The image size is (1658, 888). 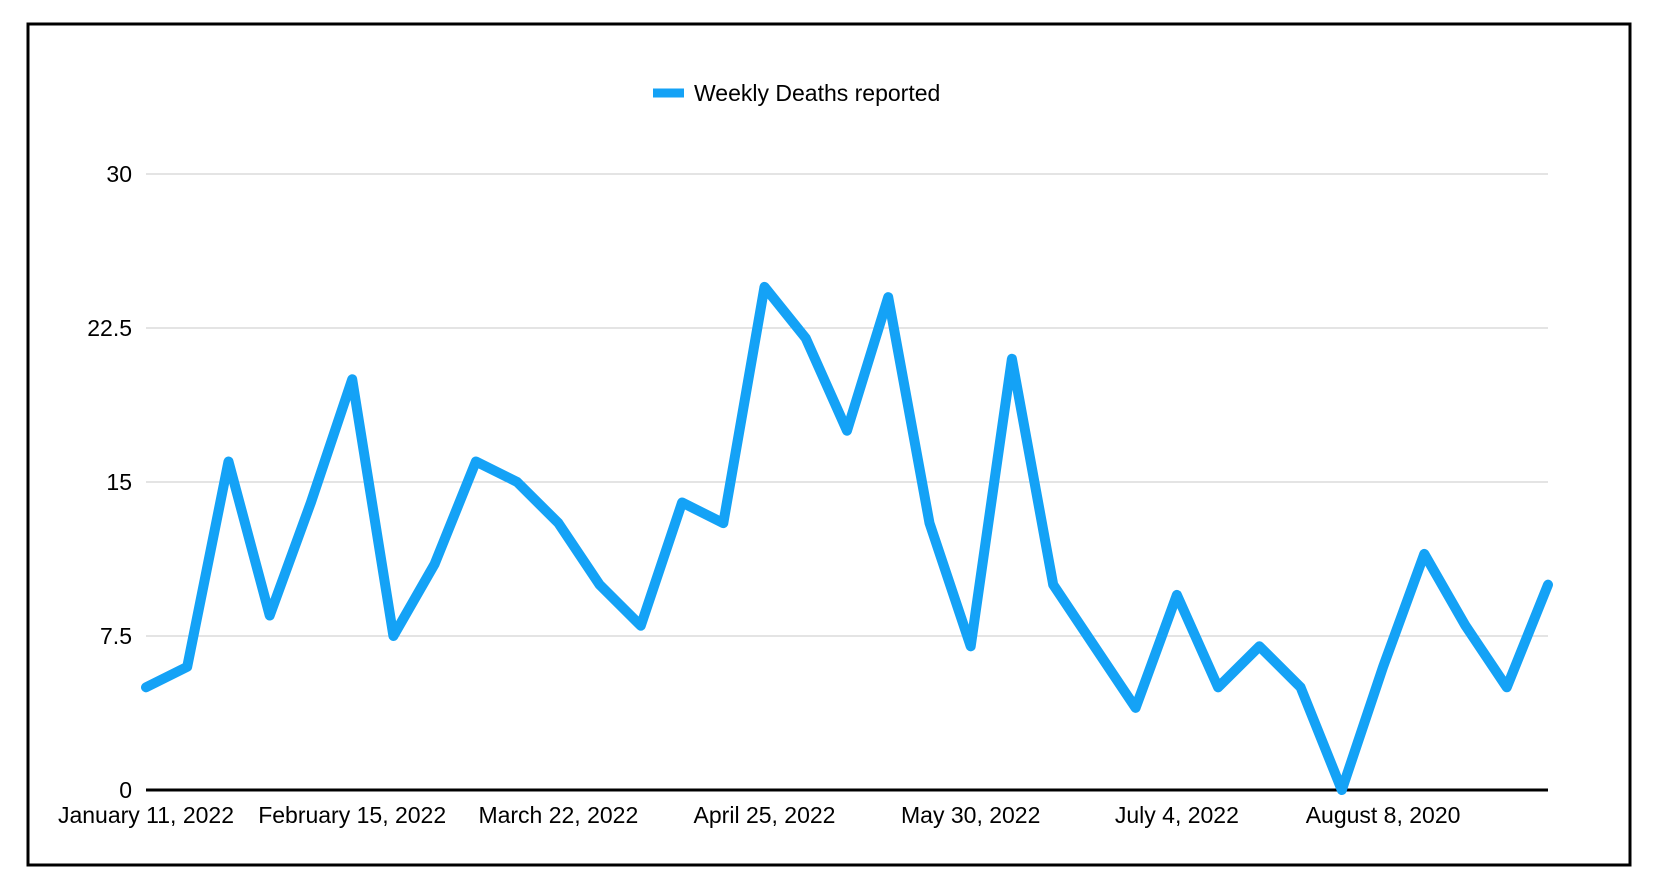 I want to click on y-tick-label: 0, so click(x=125, y=790).